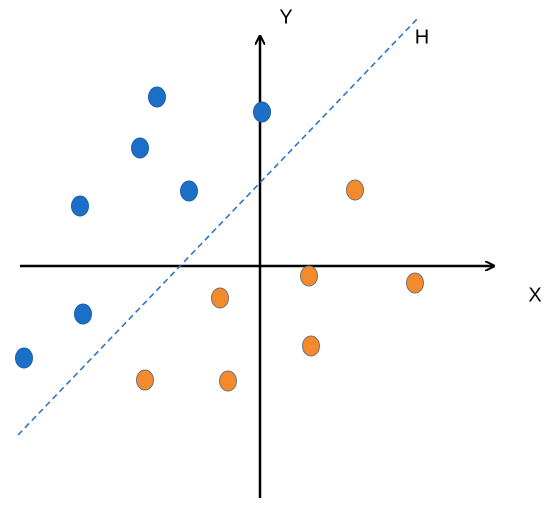 The width and height of the screenshot is (550, 505). Describe the element at coordinates (422, 37) in the screenshot. I see `hyperplane-label: H` at that location.